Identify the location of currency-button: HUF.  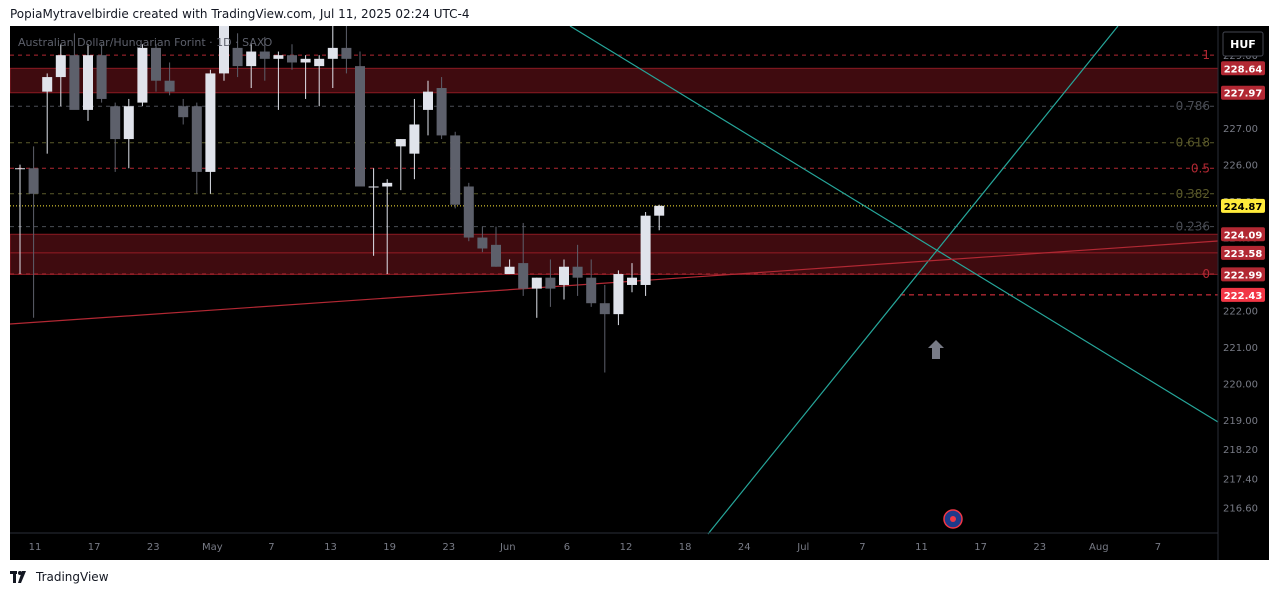
(1243, 44).